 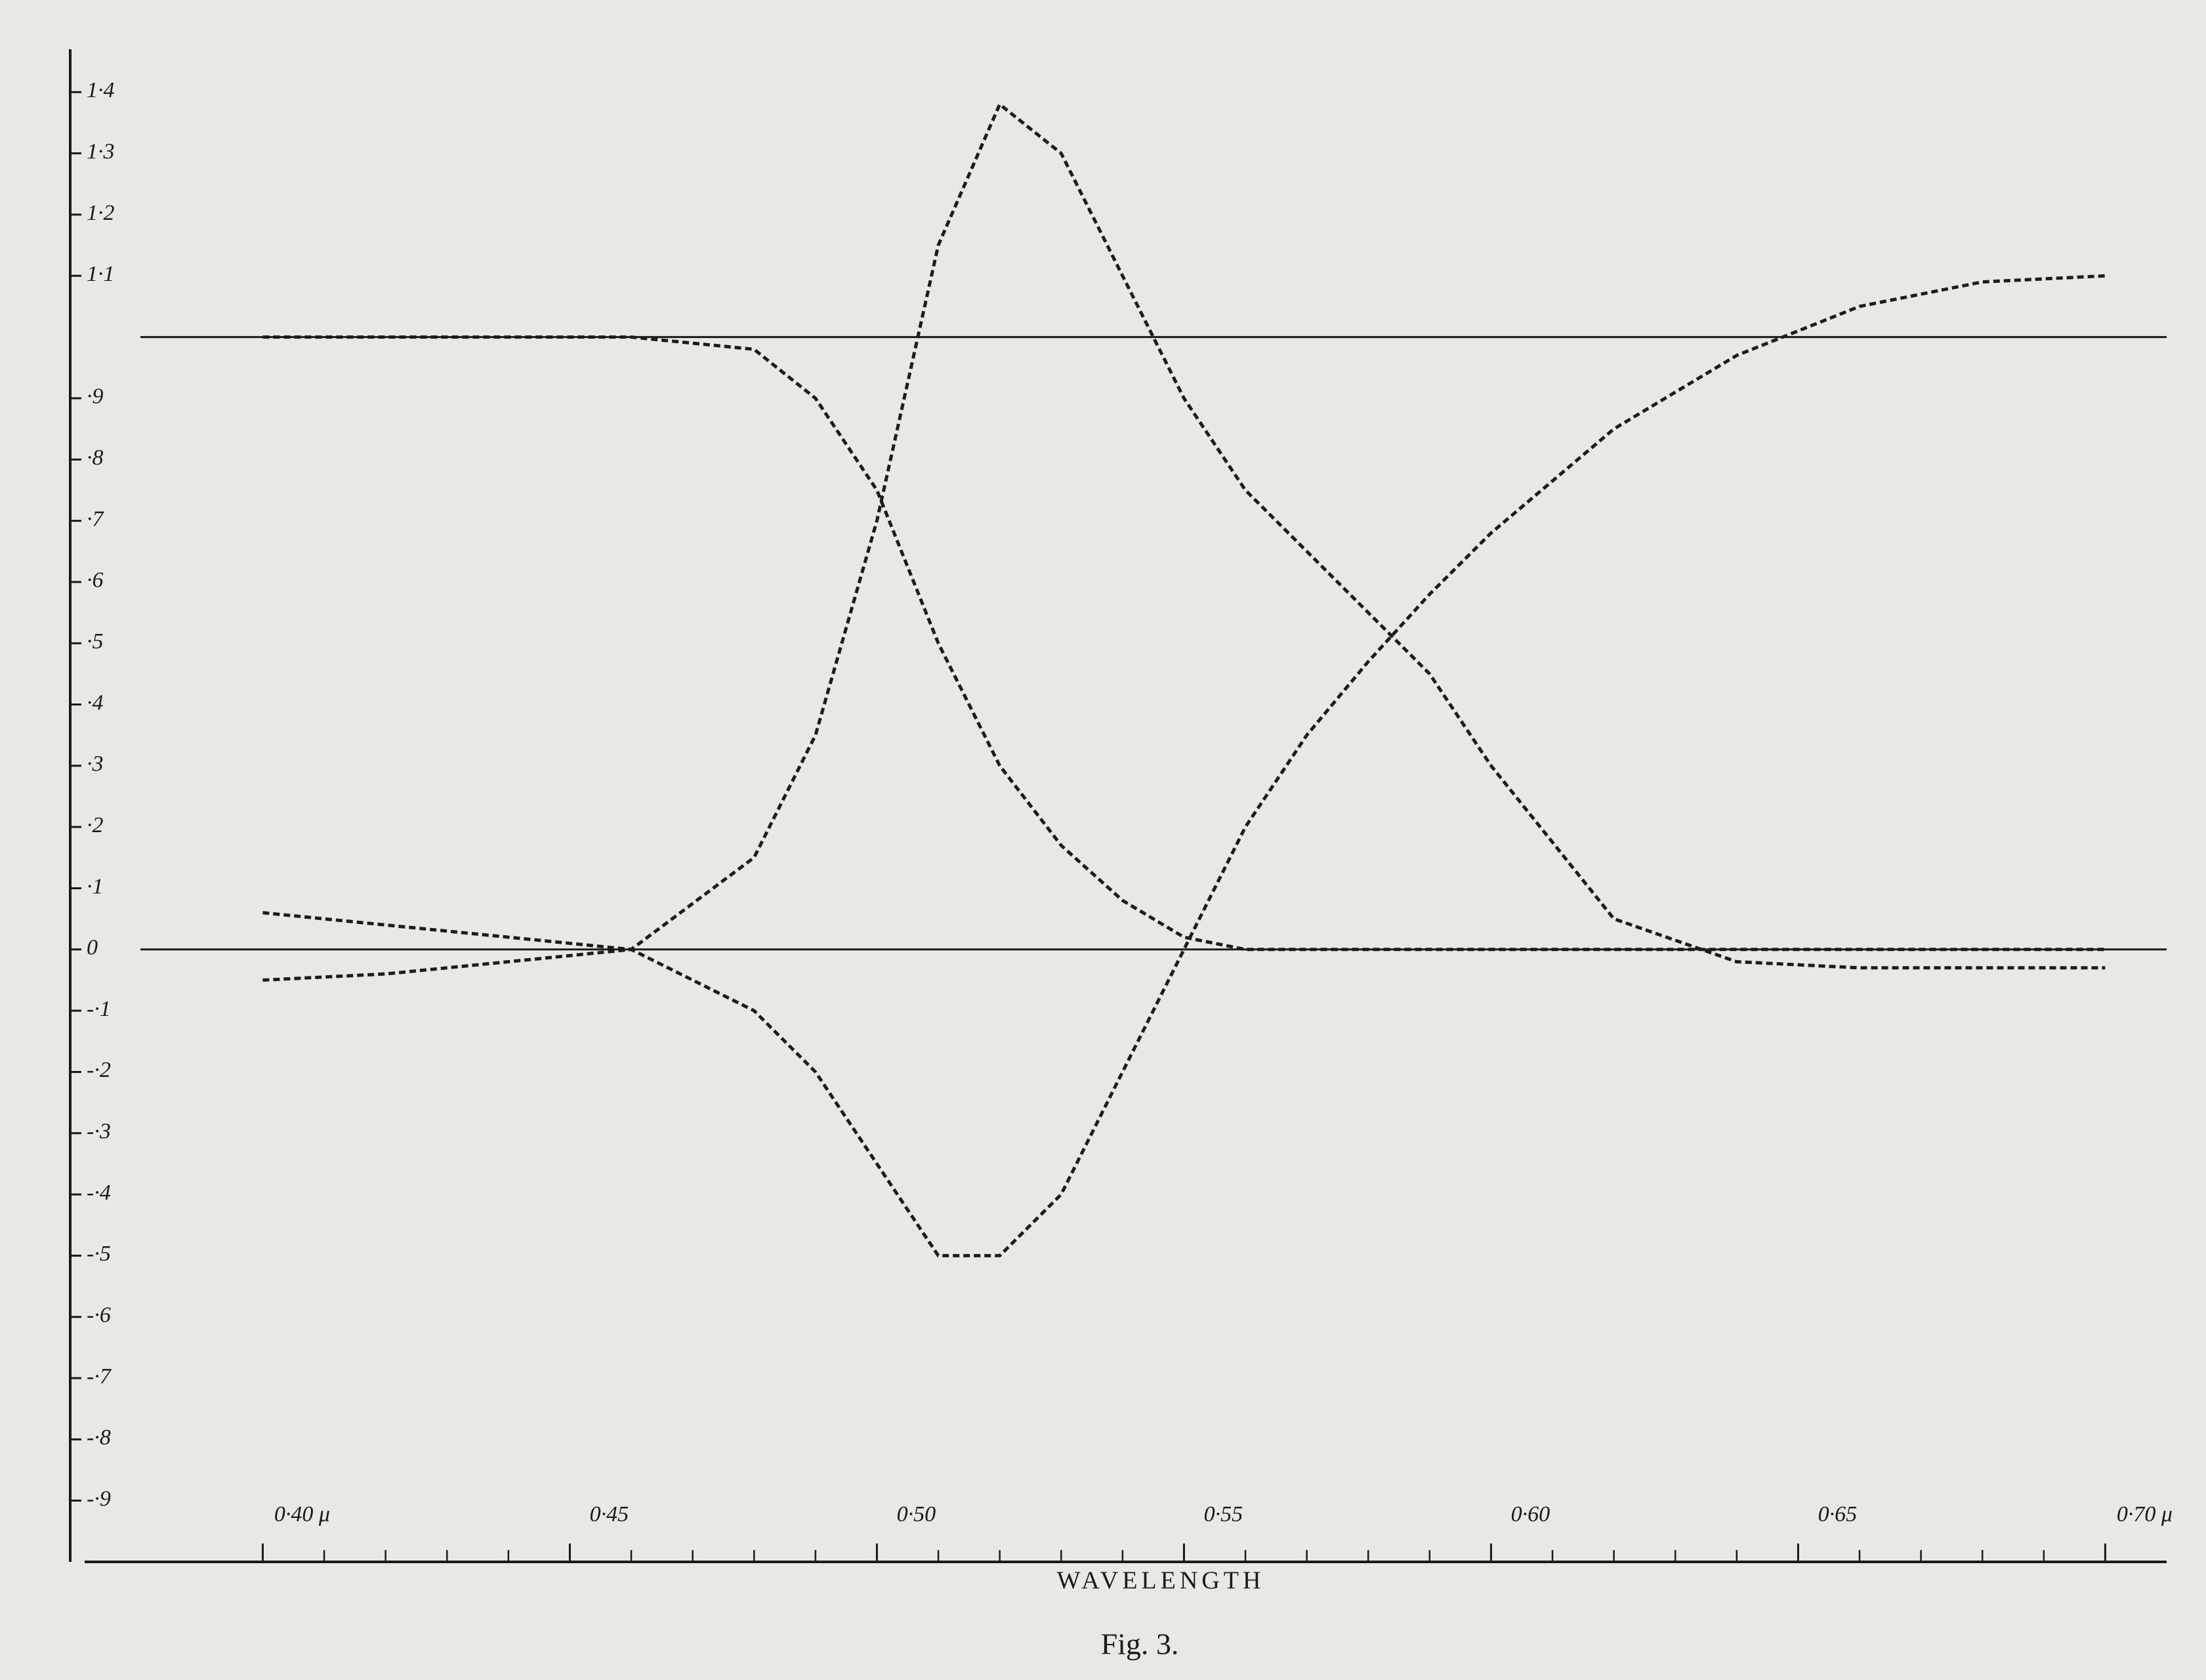 What do you see at coordinates (92, 948) in the screenshot?
I see `y-tick-label: 0` at bounding box center [92, 948].